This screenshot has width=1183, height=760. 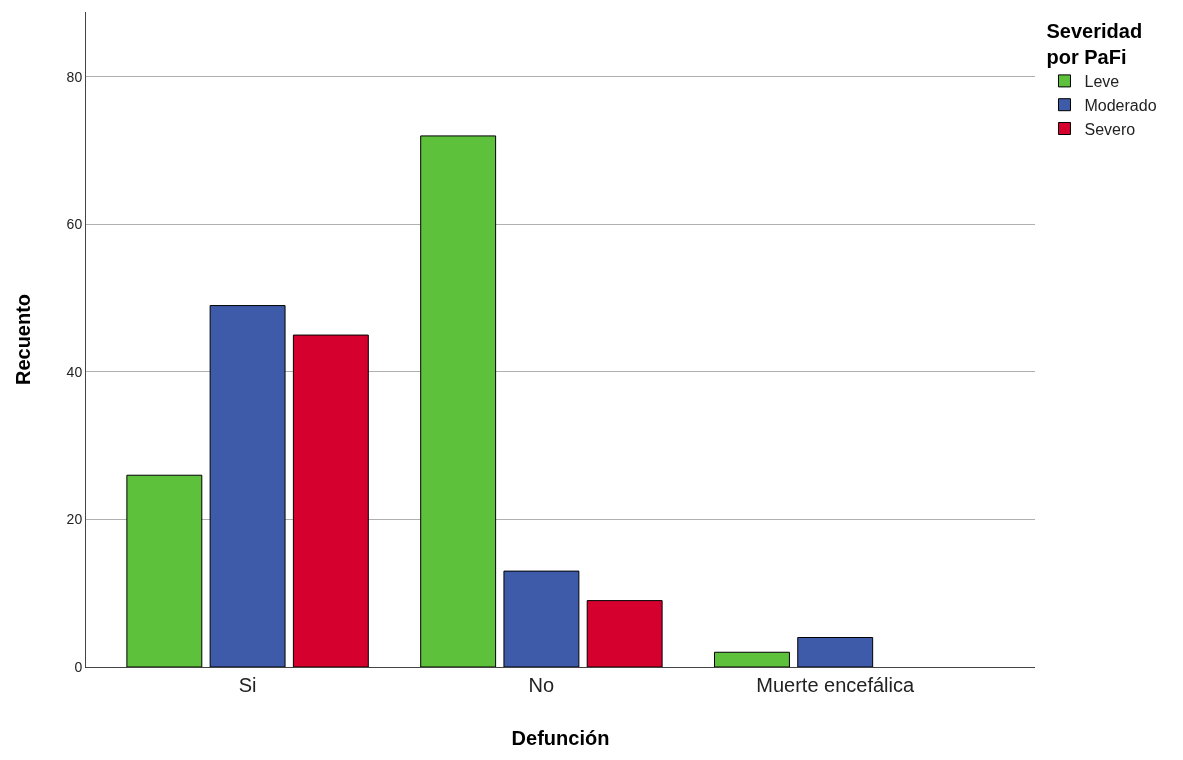 I want to click on x-tick-label: Si, so click(x=247, y=685).